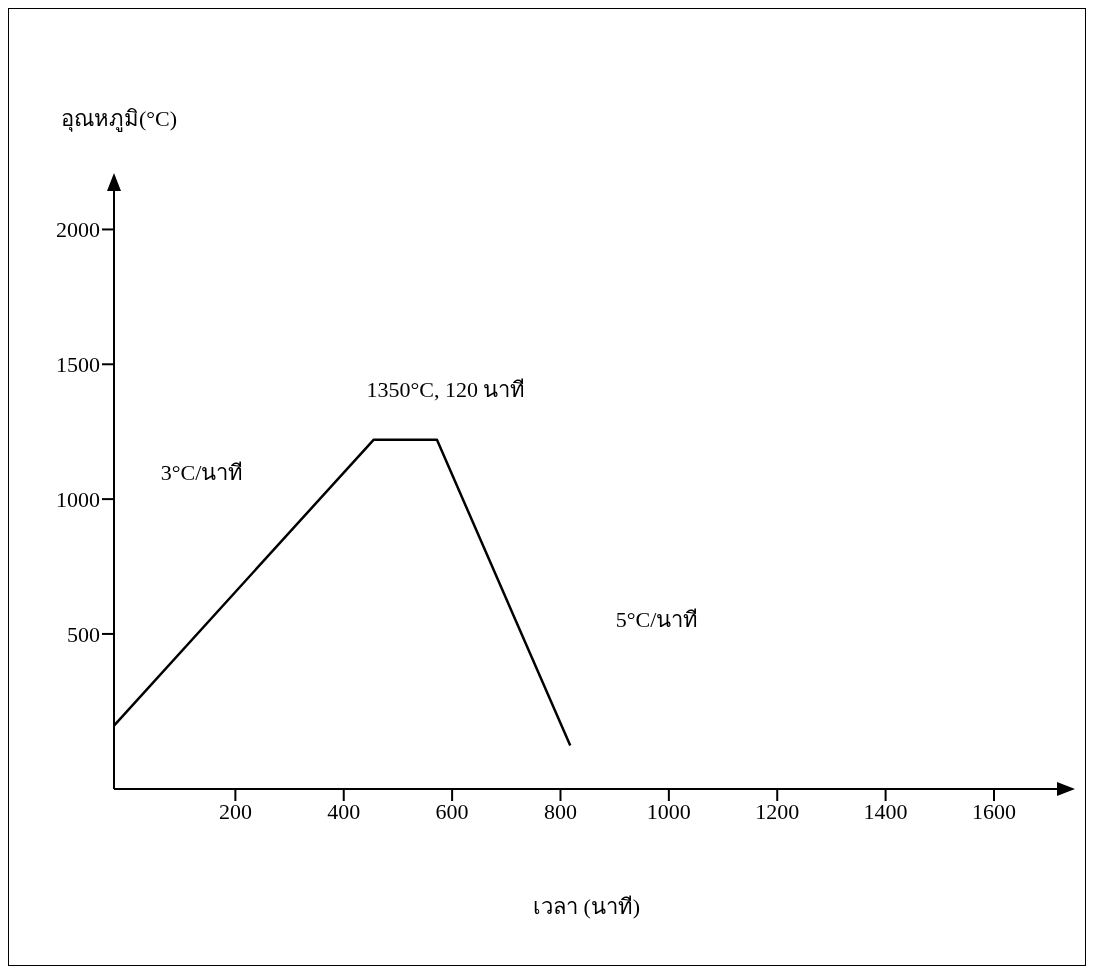 The height and width of the screenshot is (980, 1094). Describe the element at coordinates (586, 907) in the screenshot. I see `x-axis-title: เวลา (นาที)` at that location.